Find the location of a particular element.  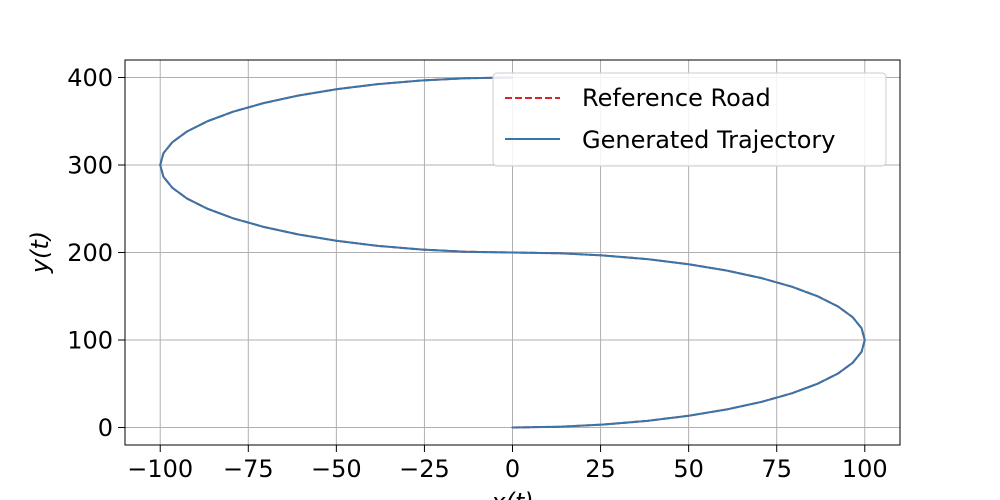

legend-label-generated-trajectory: Generated Trajectory is located at coordinates (708, 140).